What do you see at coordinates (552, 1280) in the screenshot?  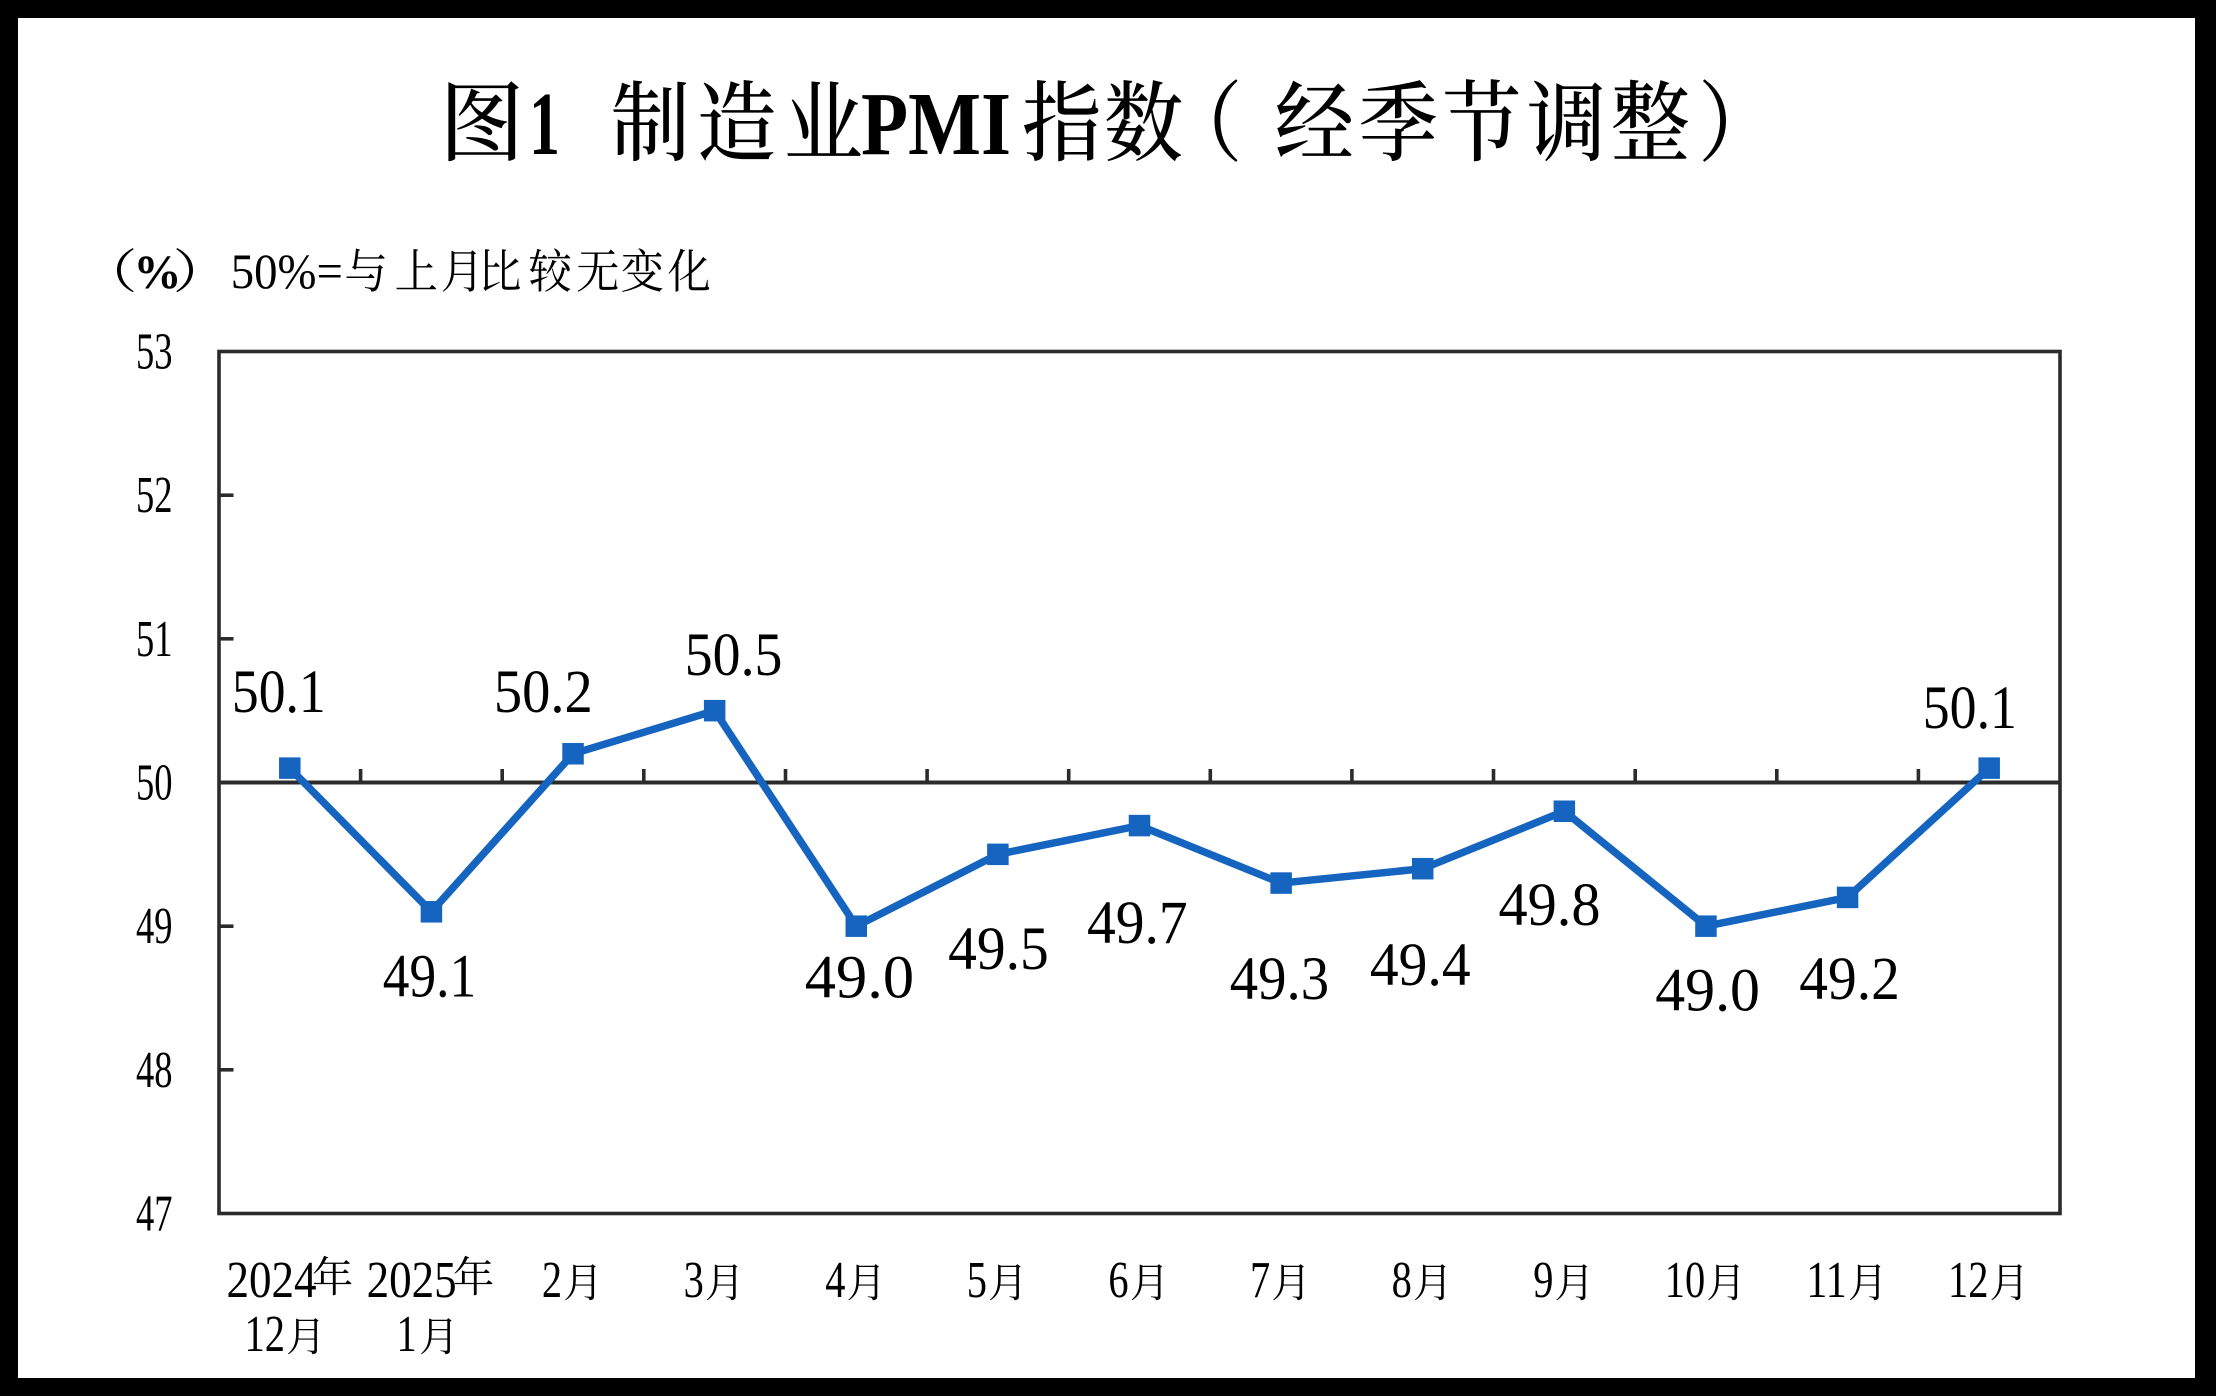 I see `svg-text: 2` at bounding box center [552, 1280].